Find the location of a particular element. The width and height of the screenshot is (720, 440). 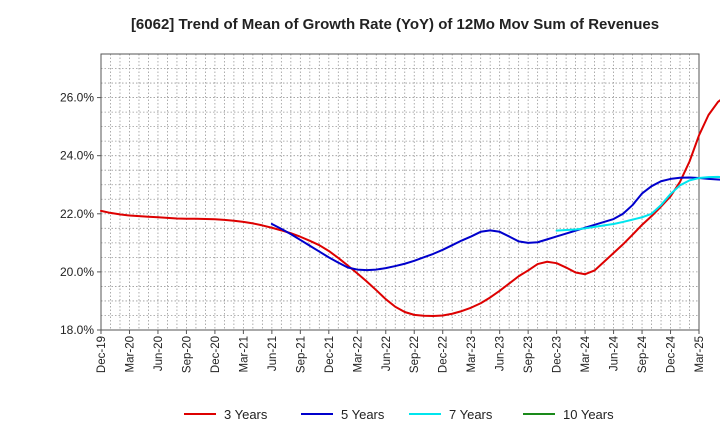

x-tick-label: Sep-23 is located at coordinates (529, 354).